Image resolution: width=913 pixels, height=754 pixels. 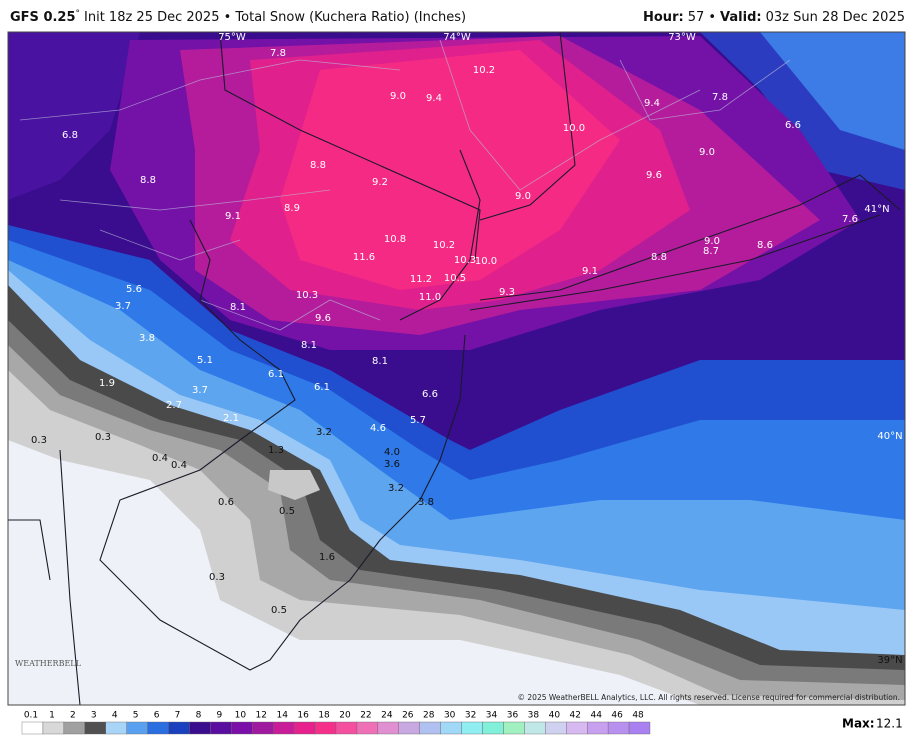 I want to click on valid: 03z Sun 28 Dec 2025, so click(x=835, y=17).